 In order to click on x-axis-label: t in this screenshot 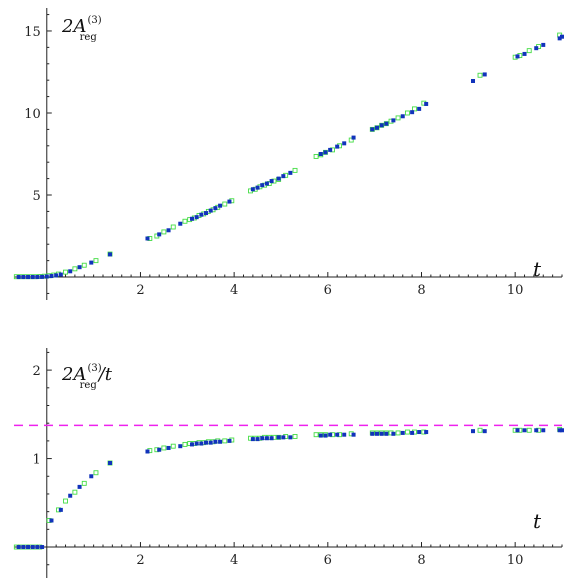, I will do `click(537, 521)`.